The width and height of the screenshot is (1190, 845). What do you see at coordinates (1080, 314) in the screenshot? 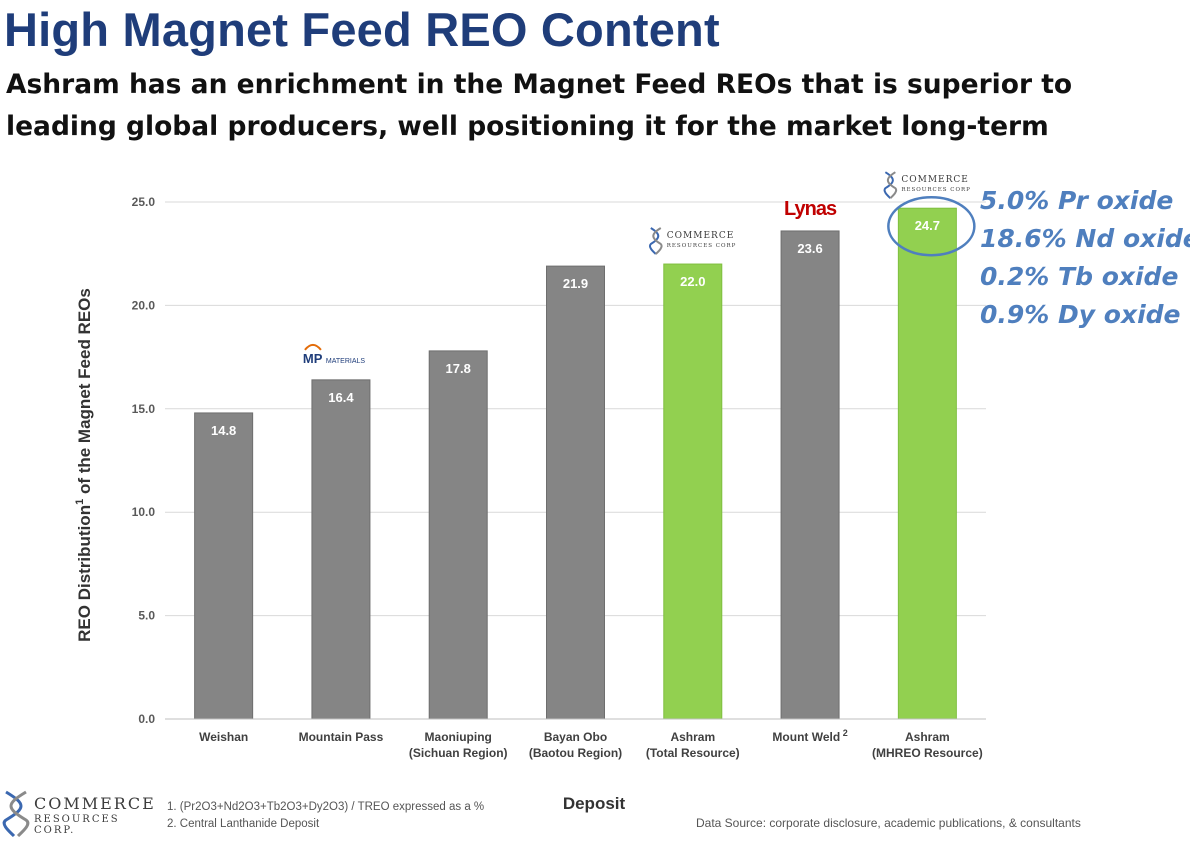
I see `oxide-dy: 0.9% Dy oxide` at bounding box center [1080, 314].